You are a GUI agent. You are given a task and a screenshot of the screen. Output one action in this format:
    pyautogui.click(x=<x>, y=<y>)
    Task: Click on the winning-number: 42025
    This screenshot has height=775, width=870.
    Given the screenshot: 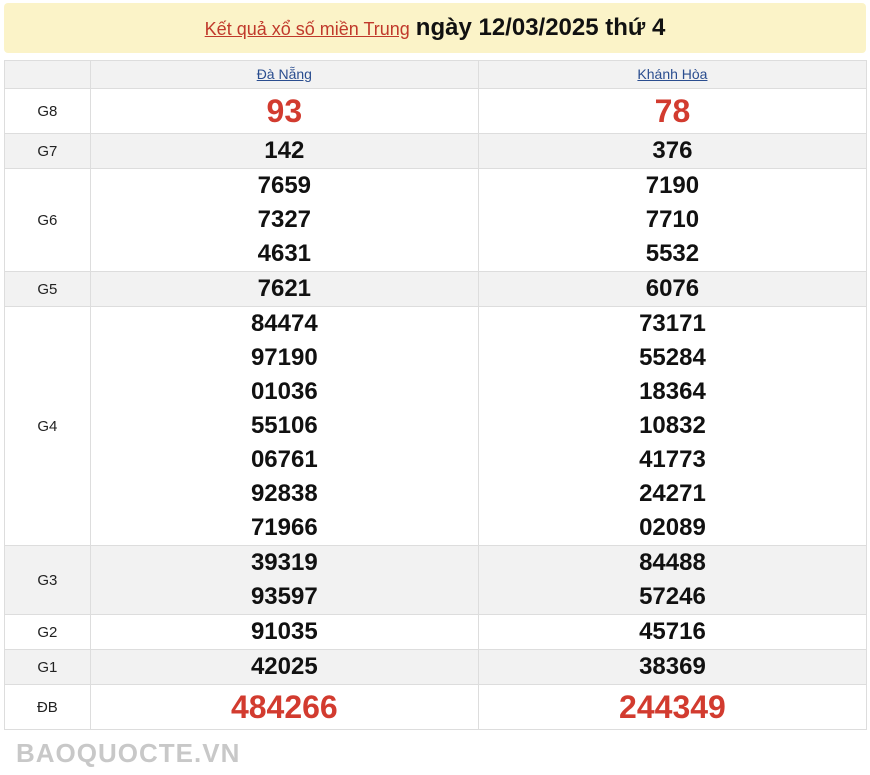 What is the action you would take?
    pyautogui.click(x=284, y=666)
    